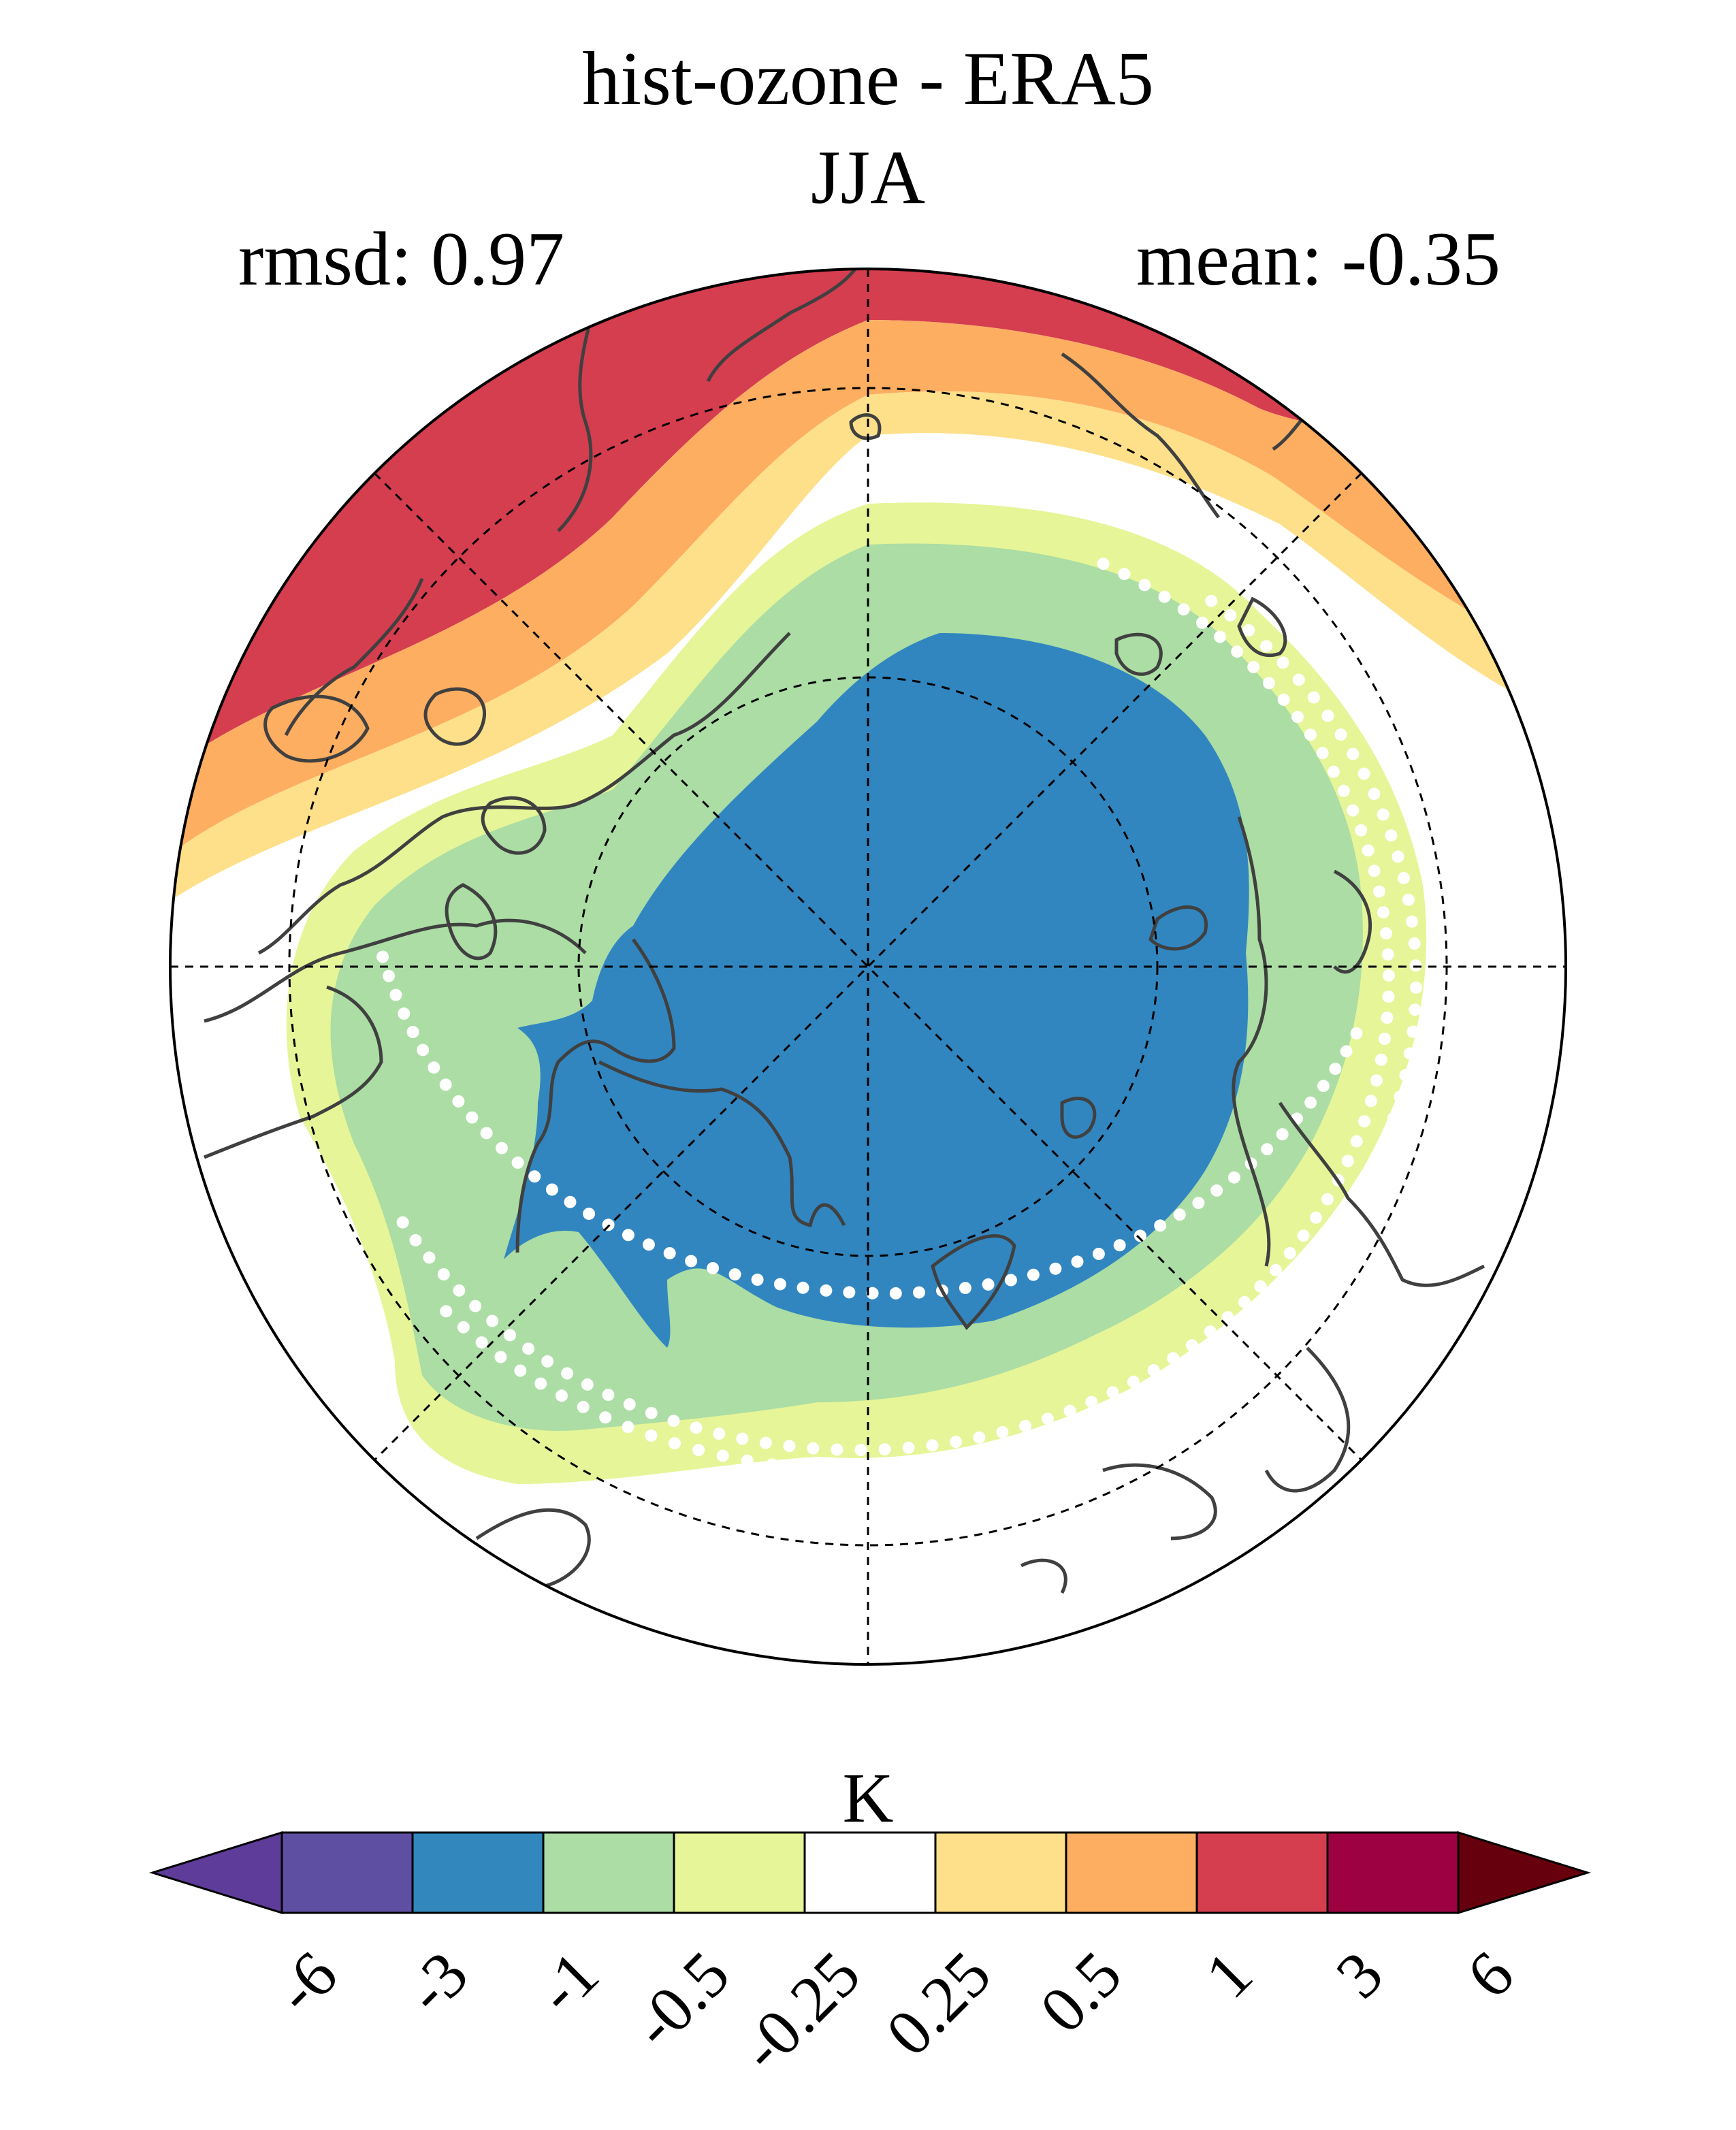 This screenshot has width=1736, height=2130. Describe the element at coordinates (868, 177) in the screenshot. I see `season-label: JJA` at that location.